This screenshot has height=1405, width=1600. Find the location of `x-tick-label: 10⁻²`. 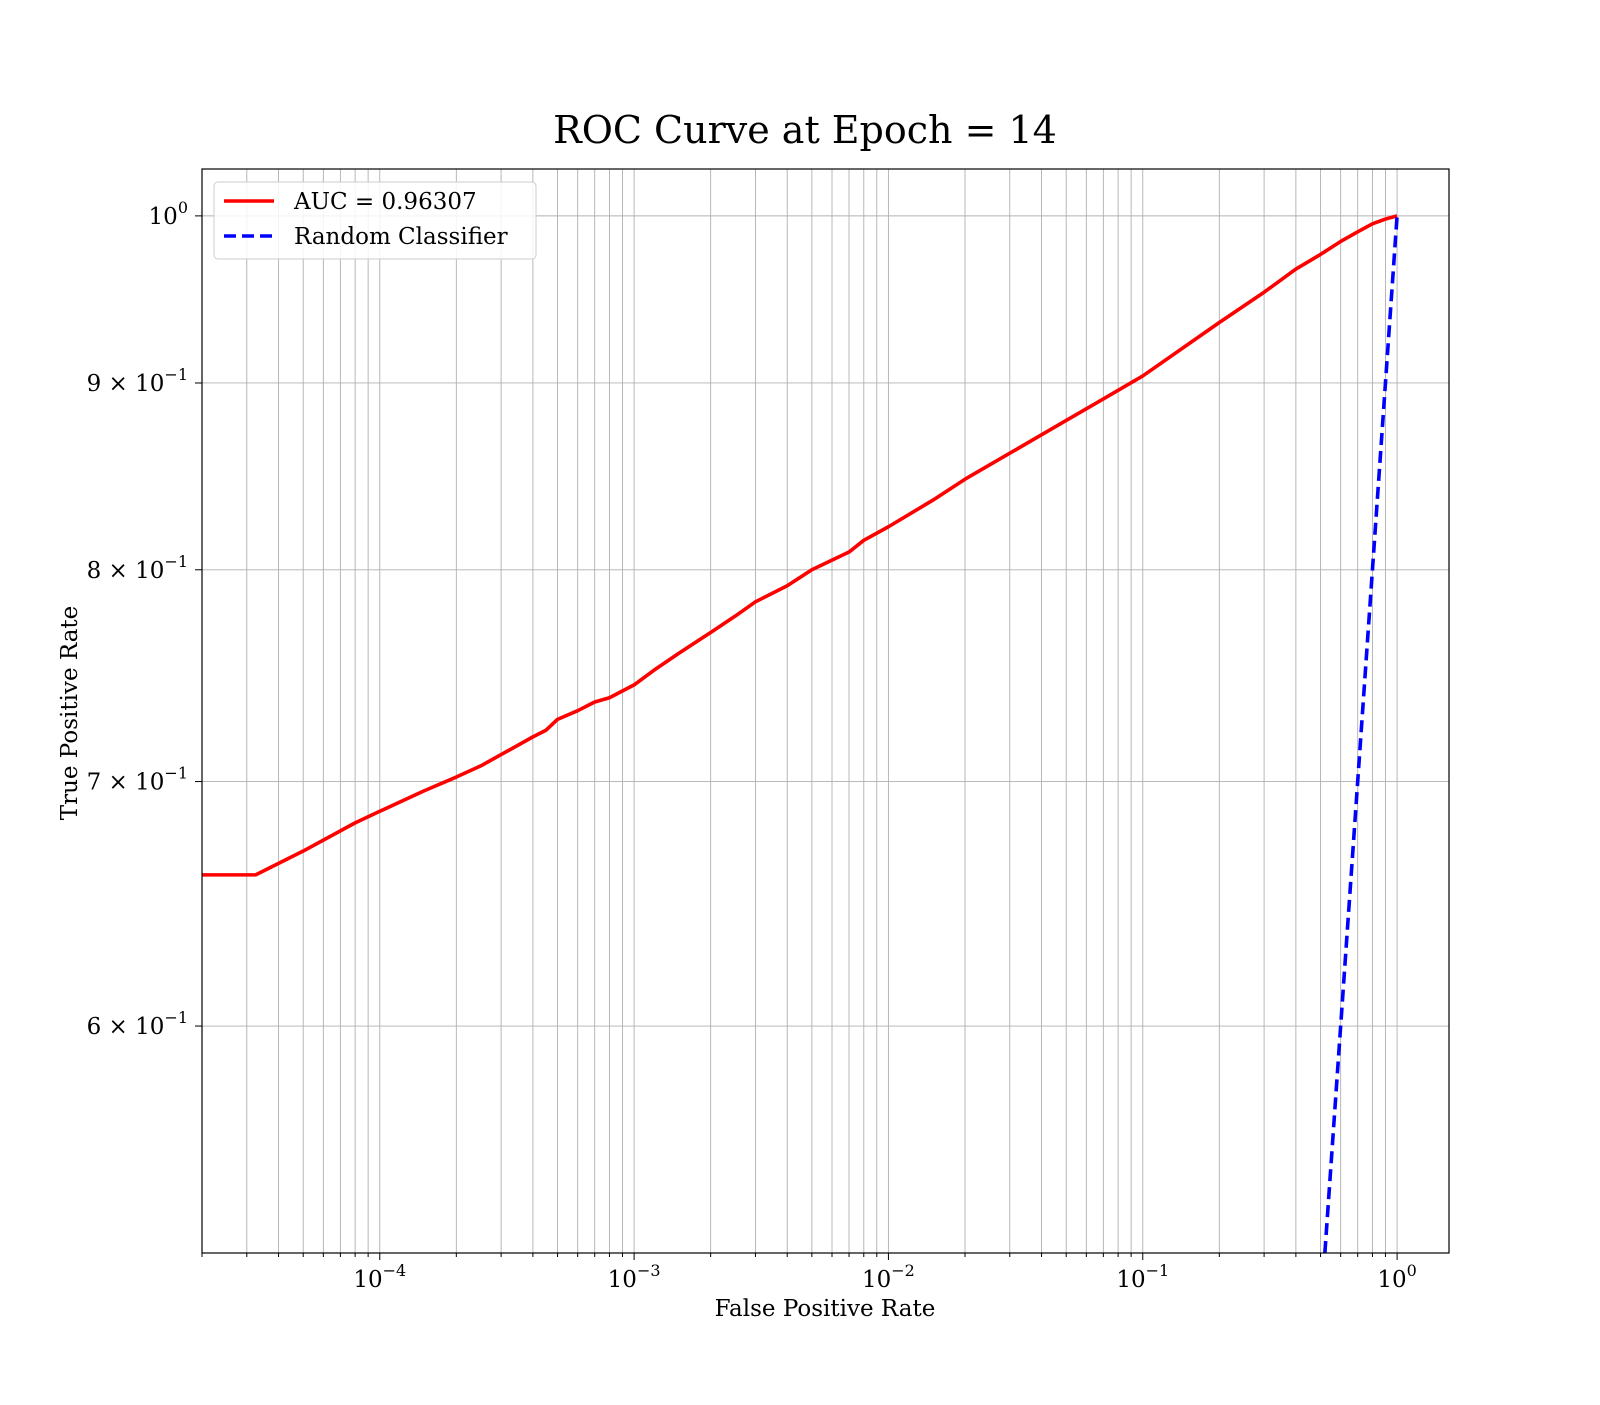

x-tick-label: 10⁻² is located at coordinates (888, 1277).